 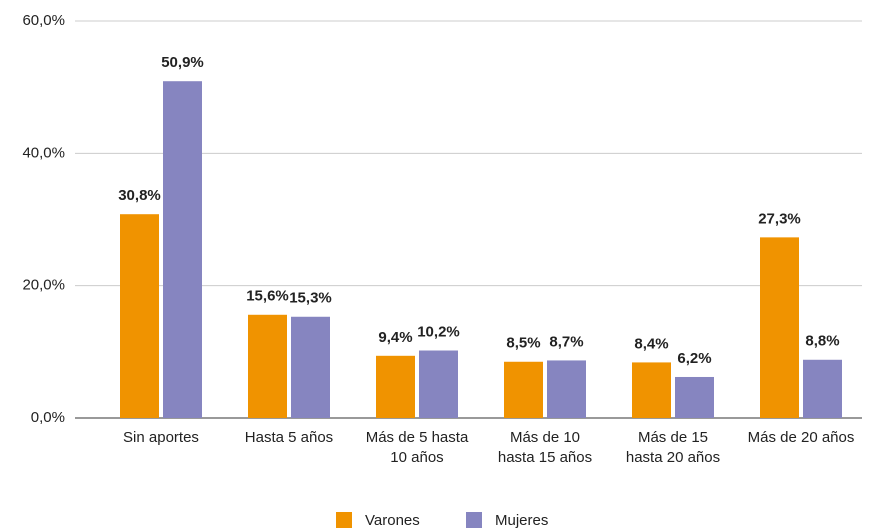 What do you see at coordinates (694, 358) in the screenshot?
I see `data-label: 6,2%` at bounding box center [694, 358].